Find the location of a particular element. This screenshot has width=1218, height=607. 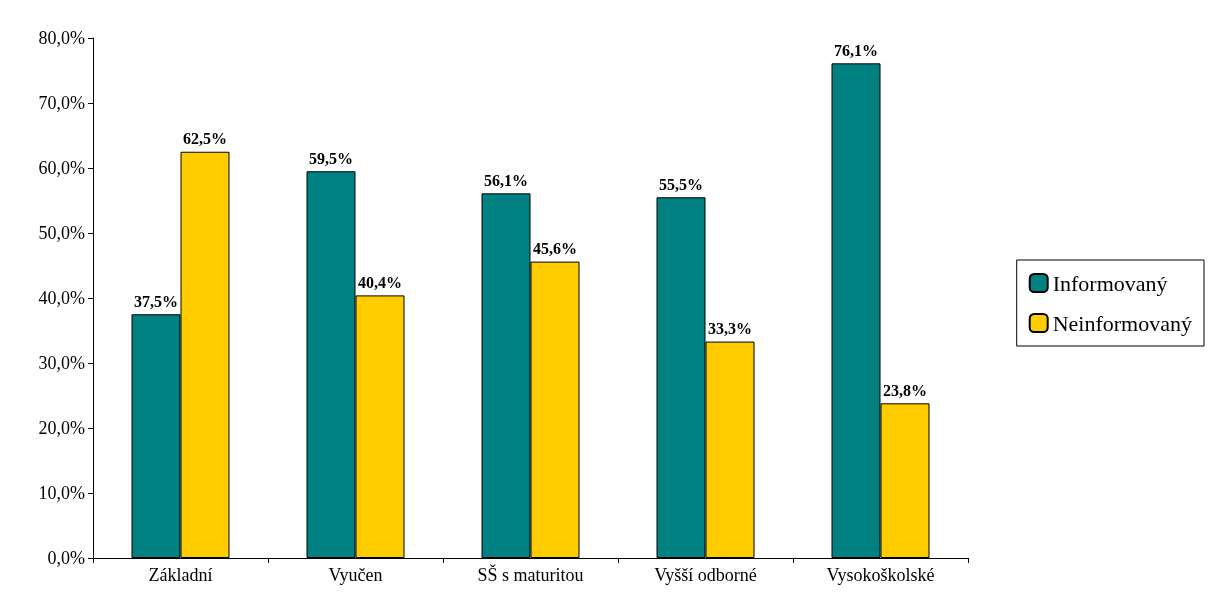

y-tick-label: 0,0% is located at coordinates (66, 558).